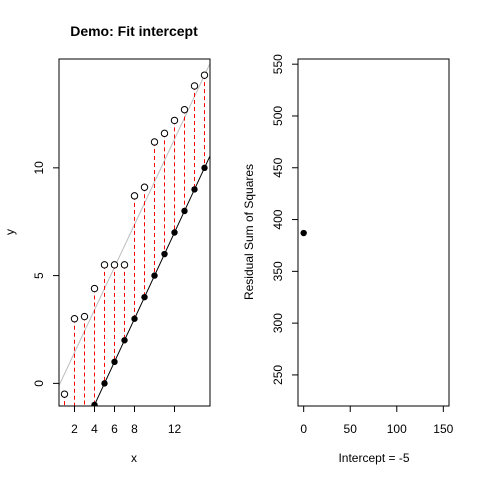 This screenshot has height=480, width=480. I want to click on y-tick-label: 350, so click(278, 271).